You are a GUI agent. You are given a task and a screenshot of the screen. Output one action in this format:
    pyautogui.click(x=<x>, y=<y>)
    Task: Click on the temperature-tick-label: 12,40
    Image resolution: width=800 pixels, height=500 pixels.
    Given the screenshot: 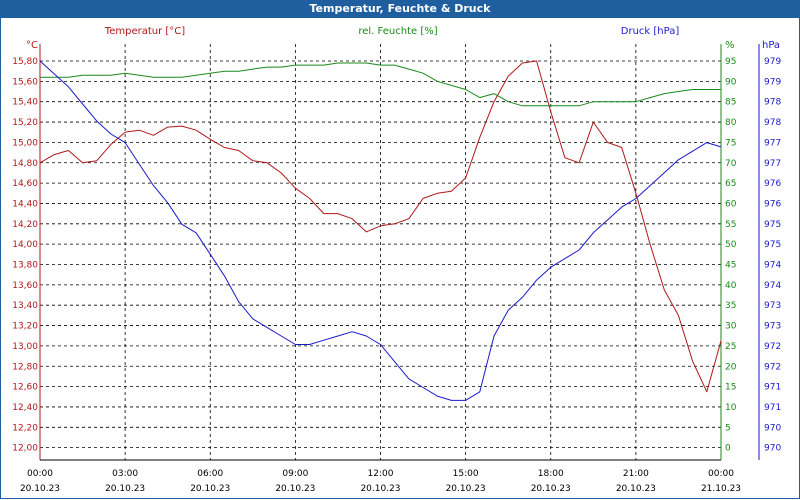 What is the action you would take?
    pyautogui.click(x=25, y=408)
    